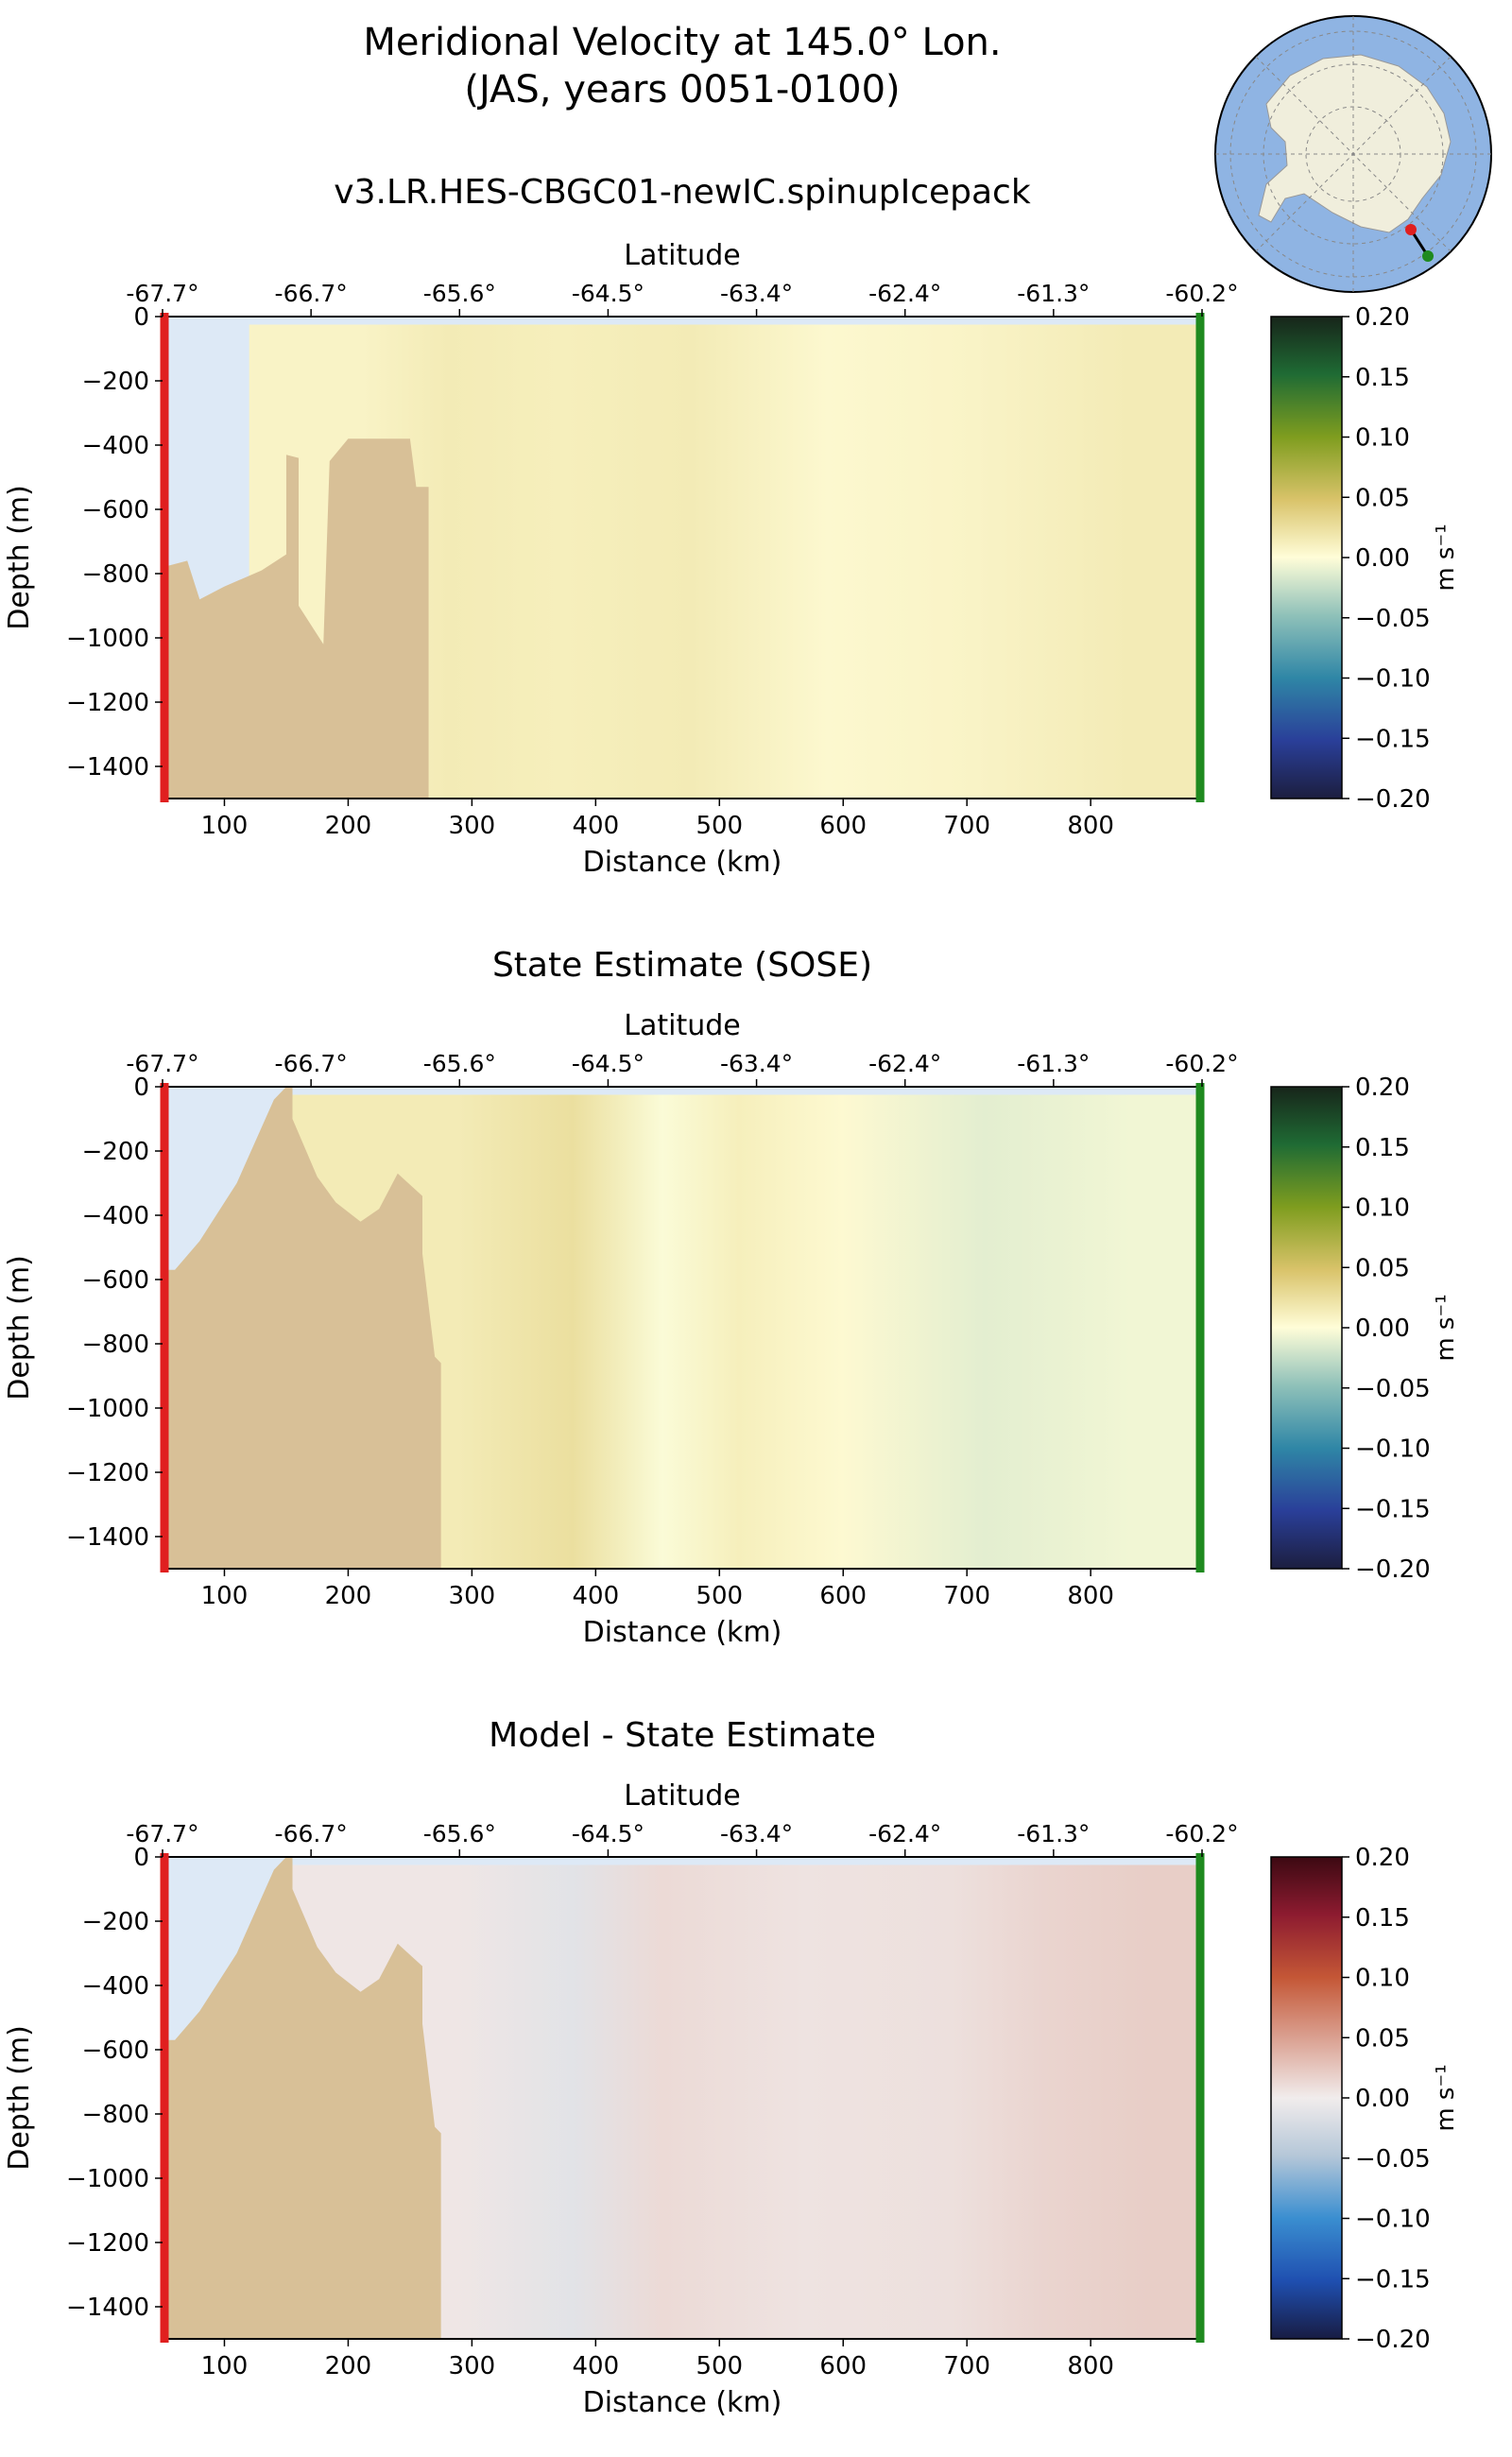 Image resolution: width=1512 pixels, height=2457 pixels. Describe the element at coordinates (162, 1063) in the screenshot. I see `latitude-tick-label: -67.7°` at that location.